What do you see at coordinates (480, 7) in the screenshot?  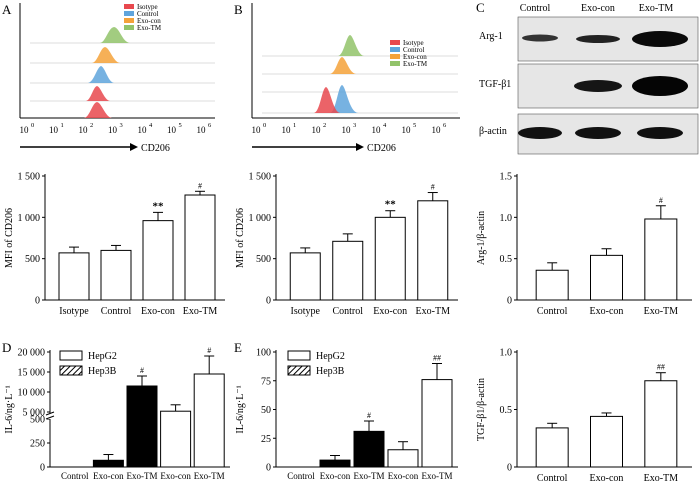 I see `panel-label-c: C` at bounding box center [480, 7].